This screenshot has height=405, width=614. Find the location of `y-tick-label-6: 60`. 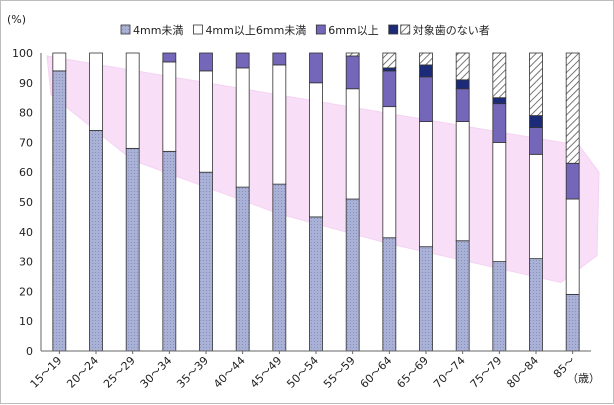

y-tick-label-6: 60 is located at coordinates (26, 172).